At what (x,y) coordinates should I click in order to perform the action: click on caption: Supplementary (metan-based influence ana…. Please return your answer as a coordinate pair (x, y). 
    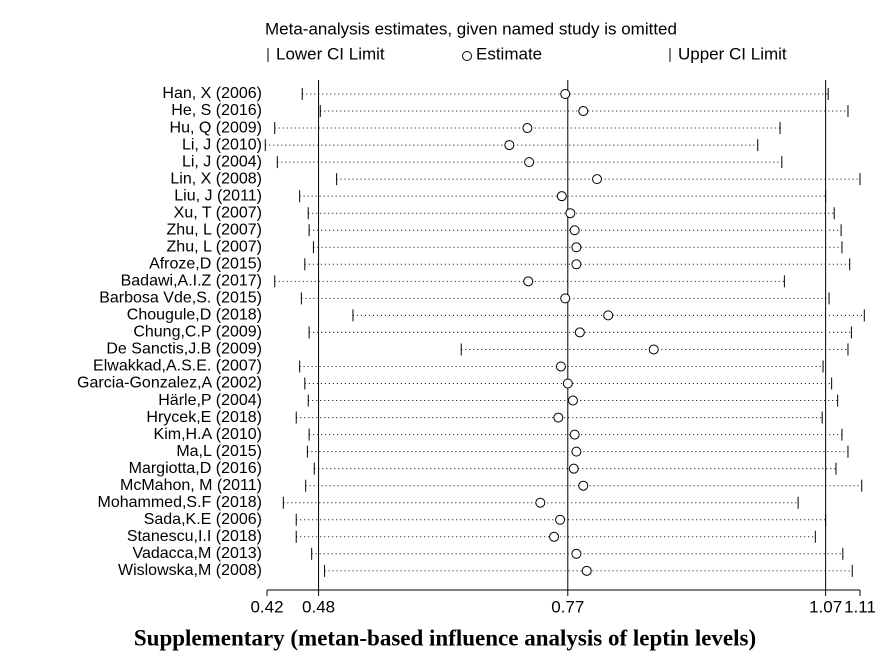
    Looking at the image, I should click on (445, 637).